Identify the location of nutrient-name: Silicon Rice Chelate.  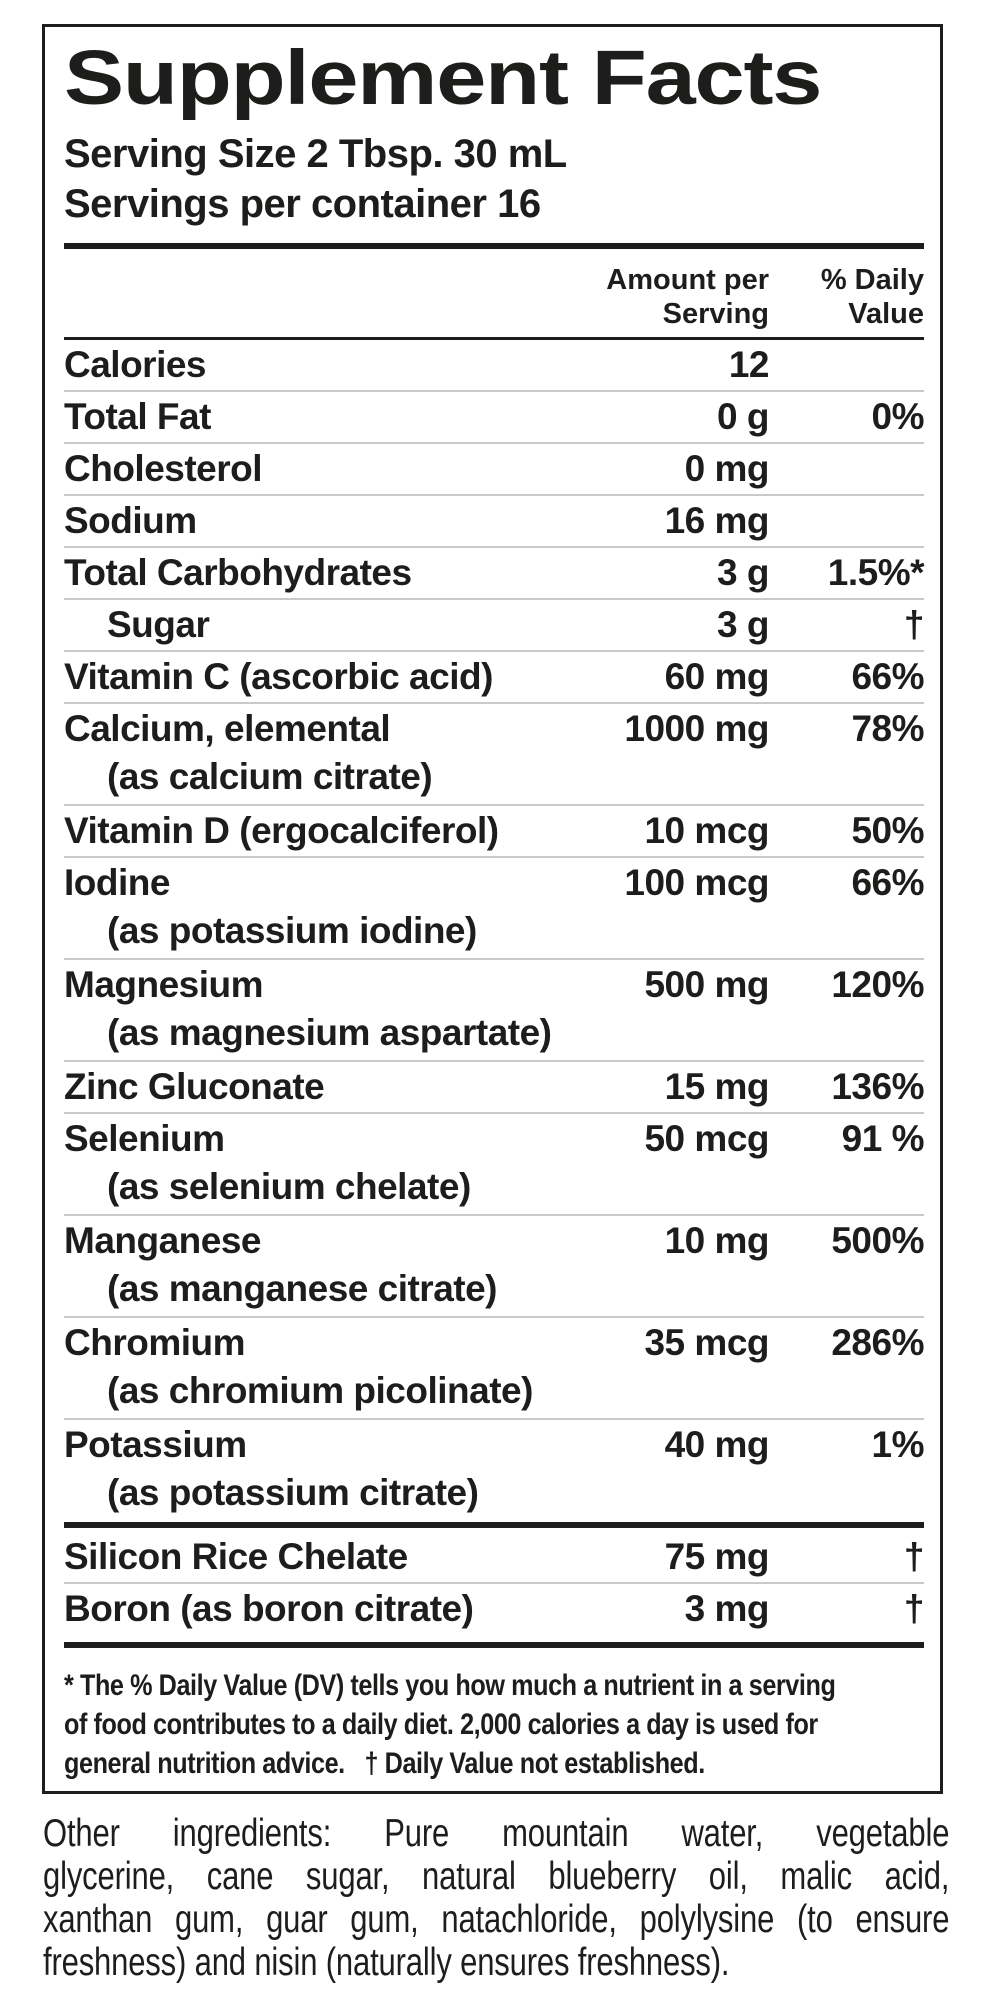
(236, 1556).